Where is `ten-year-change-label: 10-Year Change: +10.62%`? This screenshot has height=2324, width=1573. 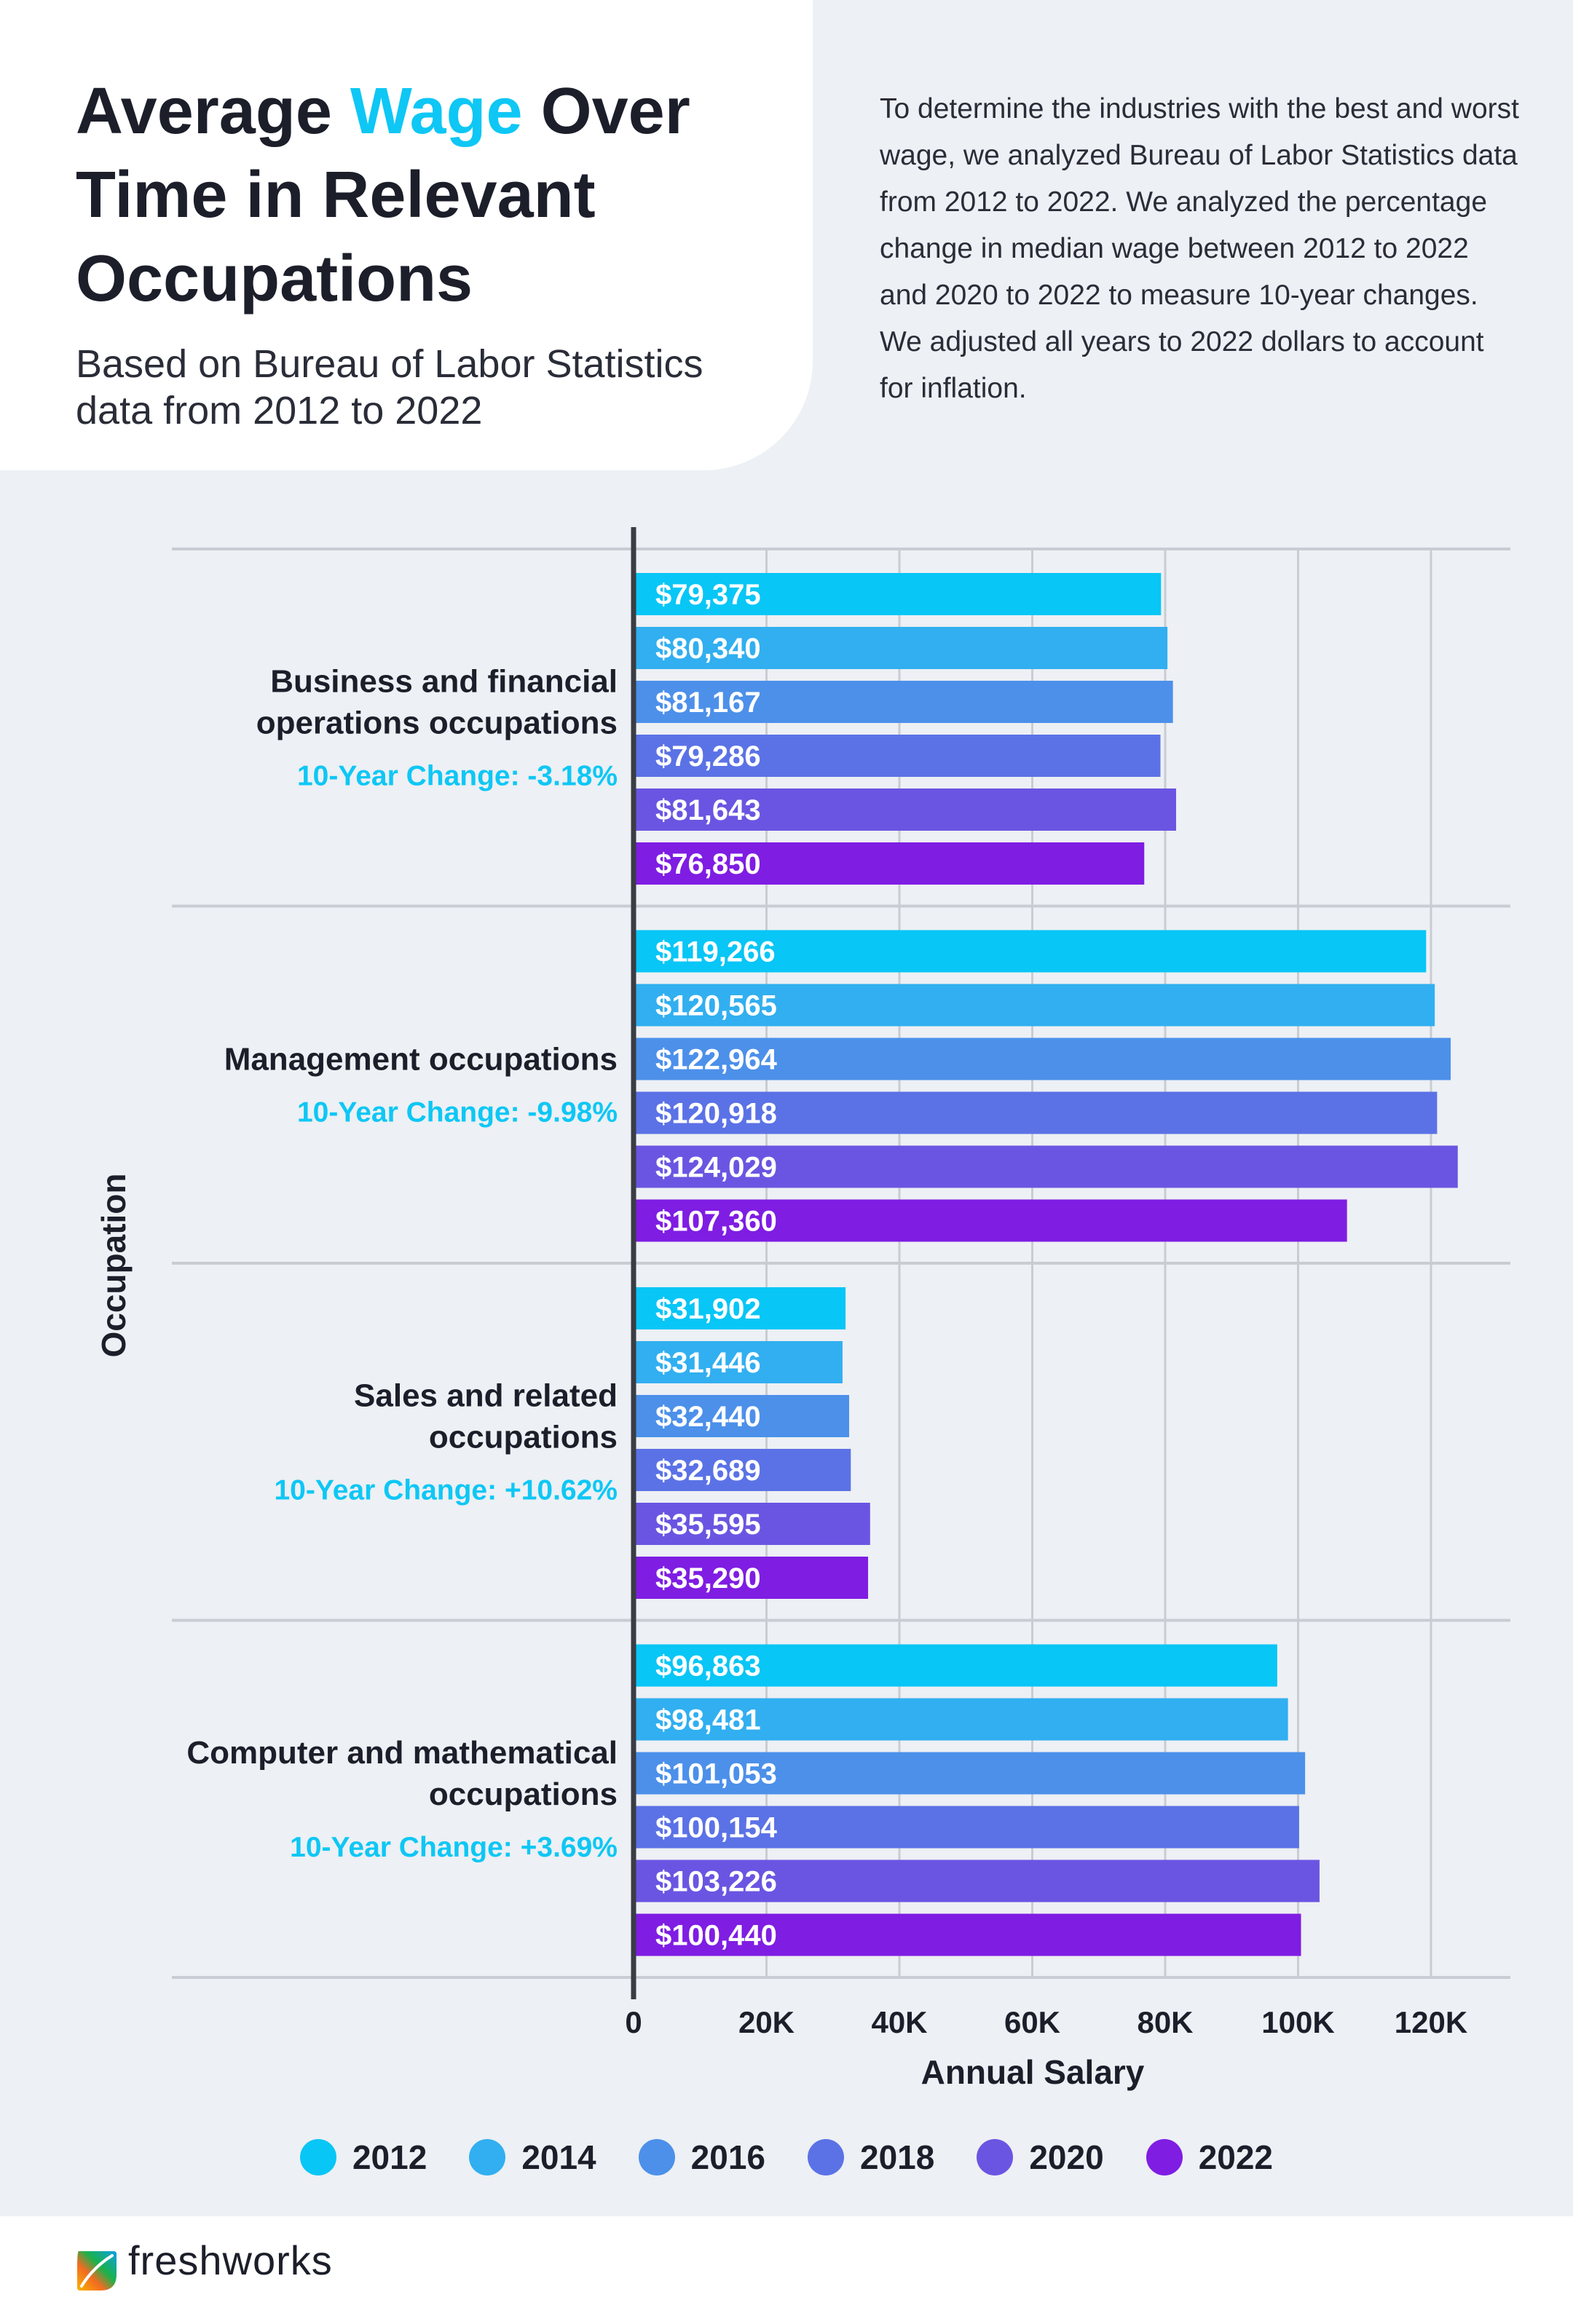 ten-year-change-label: 10-Year Change: +10.62% is located at coordinates (446, 1490).